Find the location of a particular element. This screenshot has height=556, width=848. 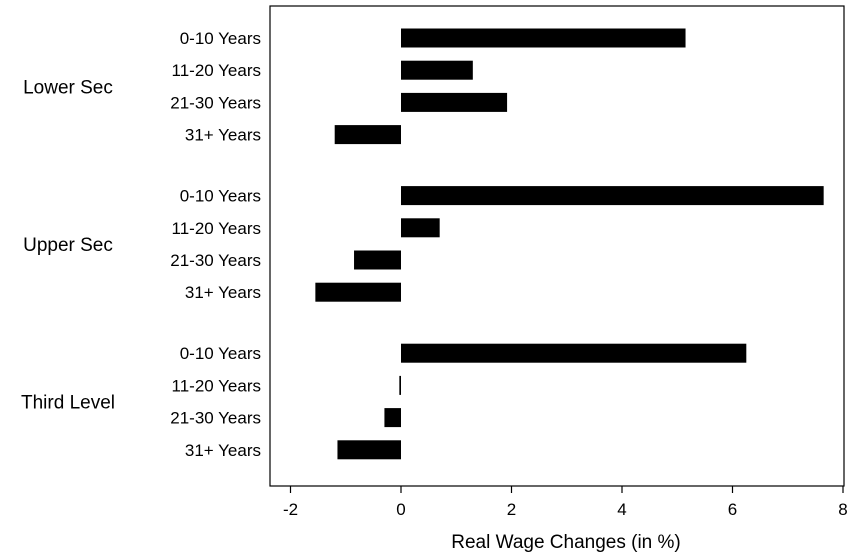

x-tick-label: 6 is located at coordinates (732, 509).